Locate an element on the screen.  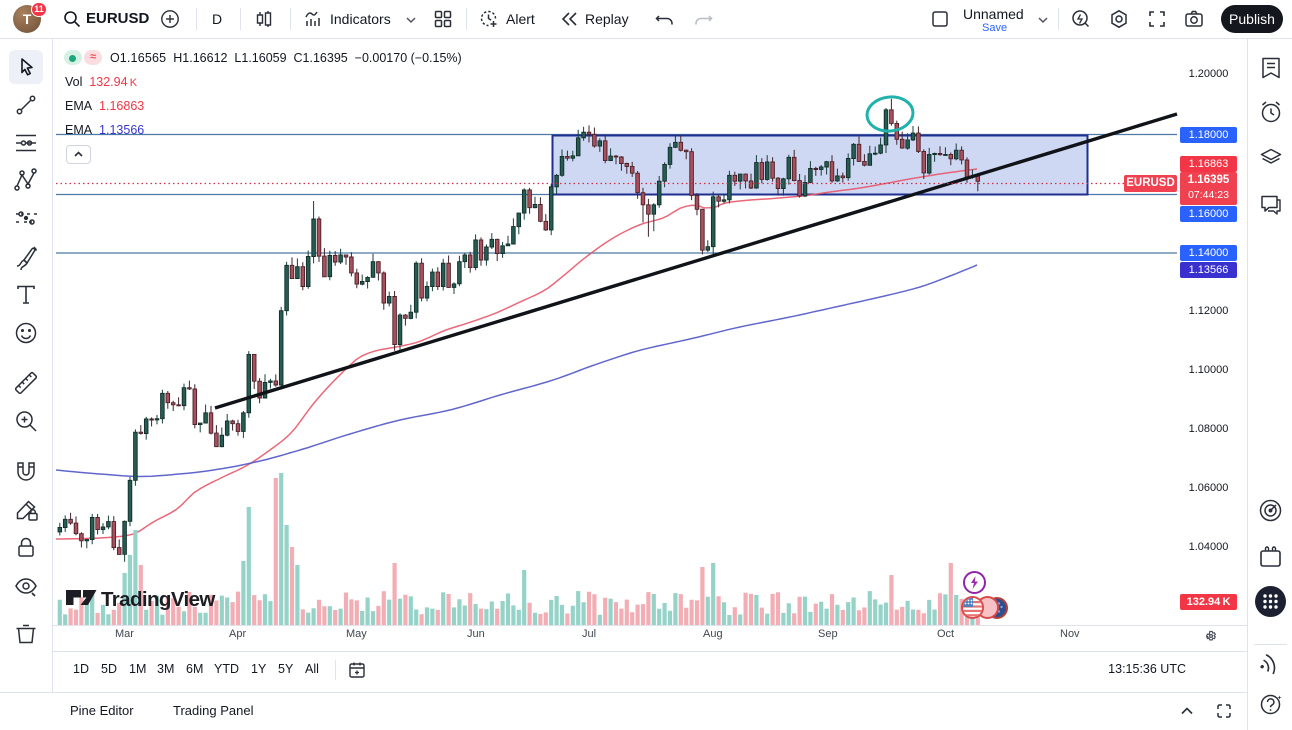
svg-text: TradingView is located at coordinates (158, 599).